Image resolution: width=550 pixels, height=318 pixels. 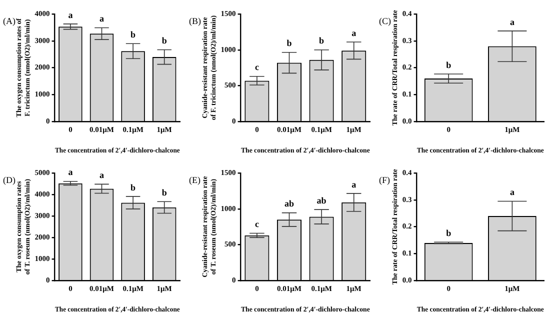 What do you see at coordinates (9, 21) in the screenshot?
I see `chart-title: (A)` at bounding box center [9, 21].